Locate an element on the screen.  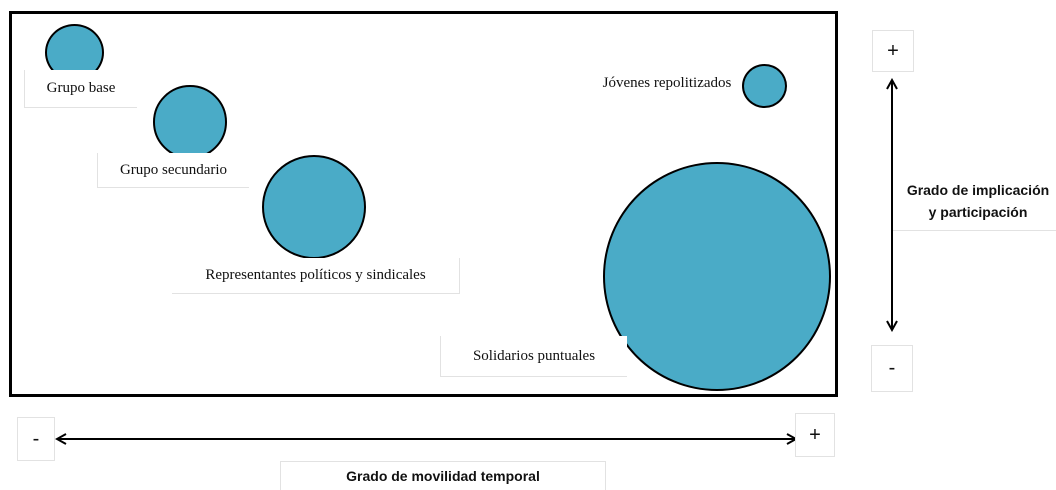
horizontal-plus-sign: + is located at coordinates (815, 435).